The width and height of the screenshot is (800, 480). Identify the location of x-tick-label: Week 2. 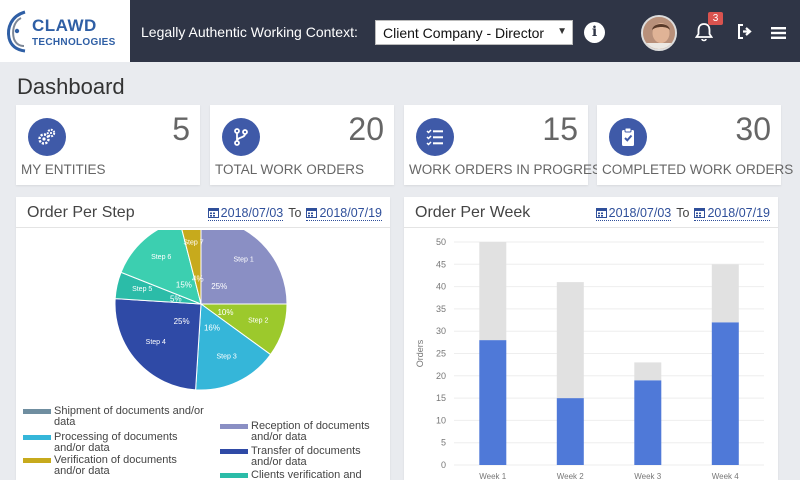
(571, 476).